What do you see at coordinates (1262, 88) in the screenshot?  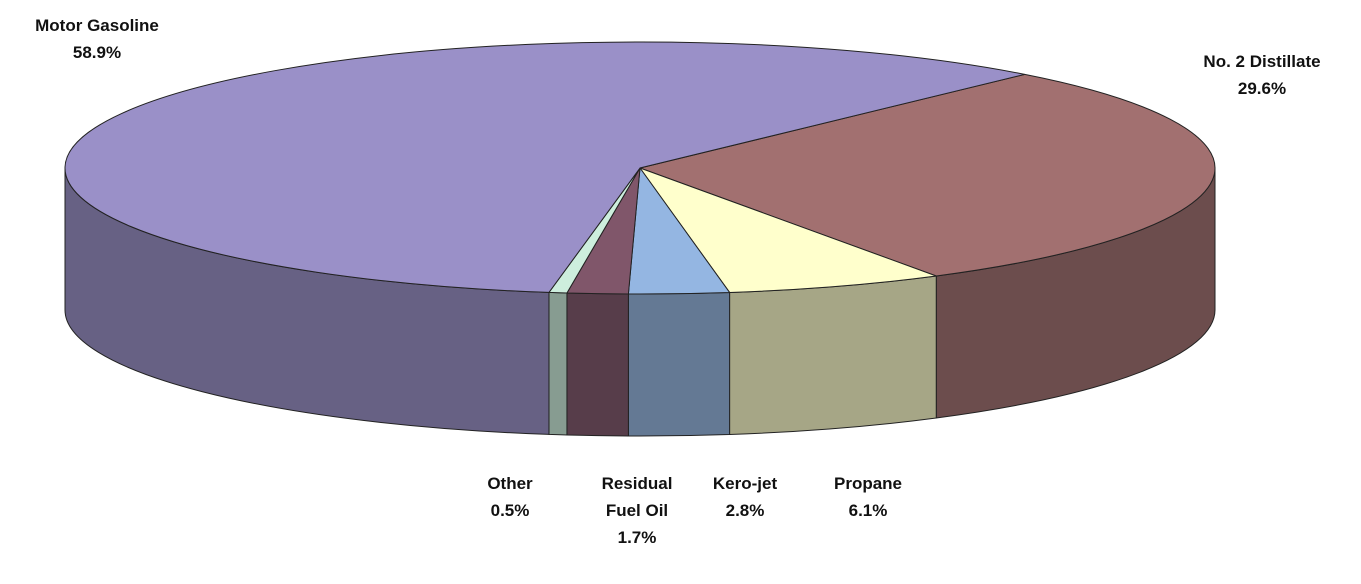 I see `value-label: 29.6%` at bounding box center [1262, 88].